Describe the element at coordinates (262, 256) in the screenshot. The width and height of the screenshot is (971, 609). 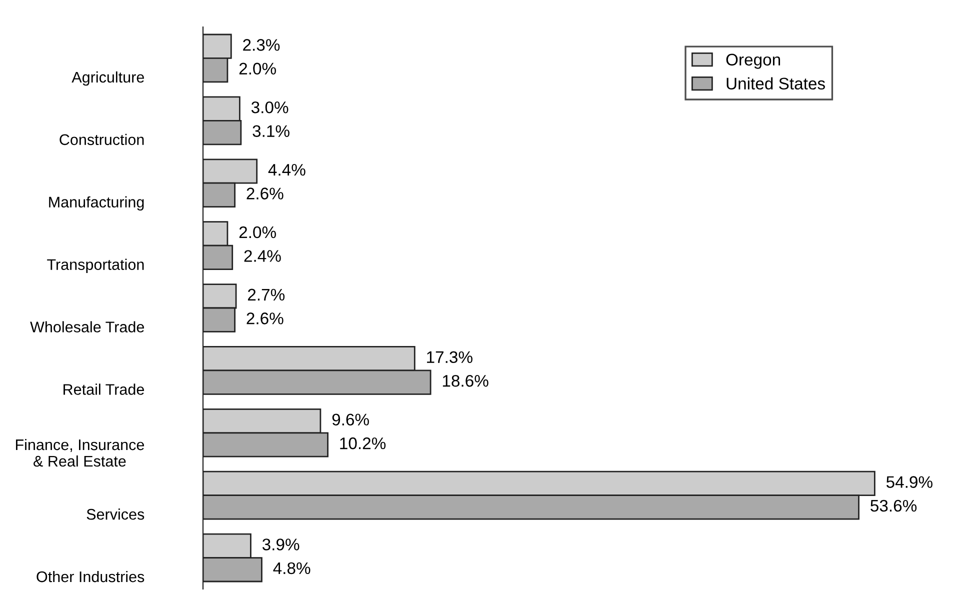
I see `data-label: 2.4%` at that location.